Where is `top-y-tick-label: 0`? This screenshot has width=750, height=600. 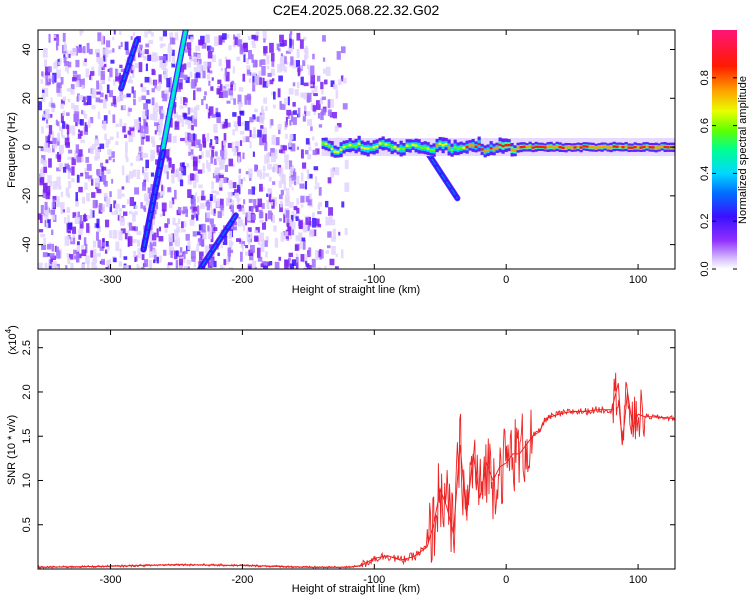
top-y-tick-label: 0 is located at coordinates (27, 147).